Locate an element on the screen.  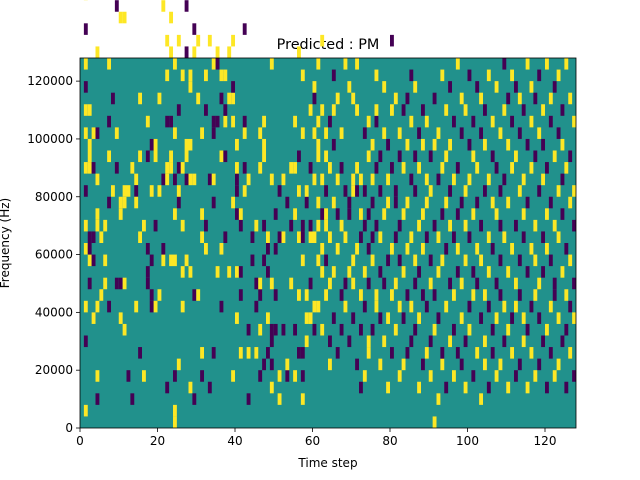
x-tick-label: 100 is located at coordinates (467, 441).